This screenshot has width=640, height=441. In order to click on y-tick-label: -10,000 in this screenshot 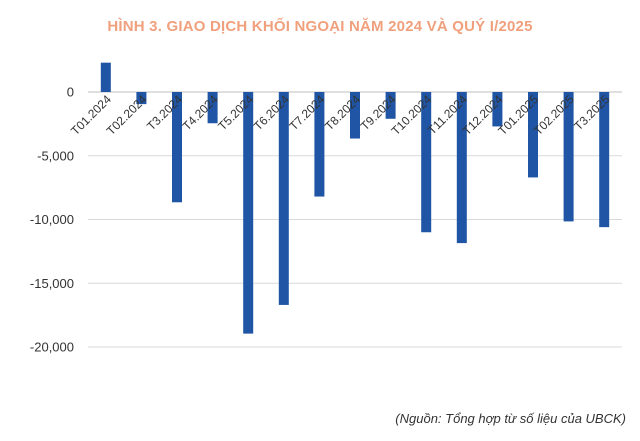, I will do `click(52, 219)`.